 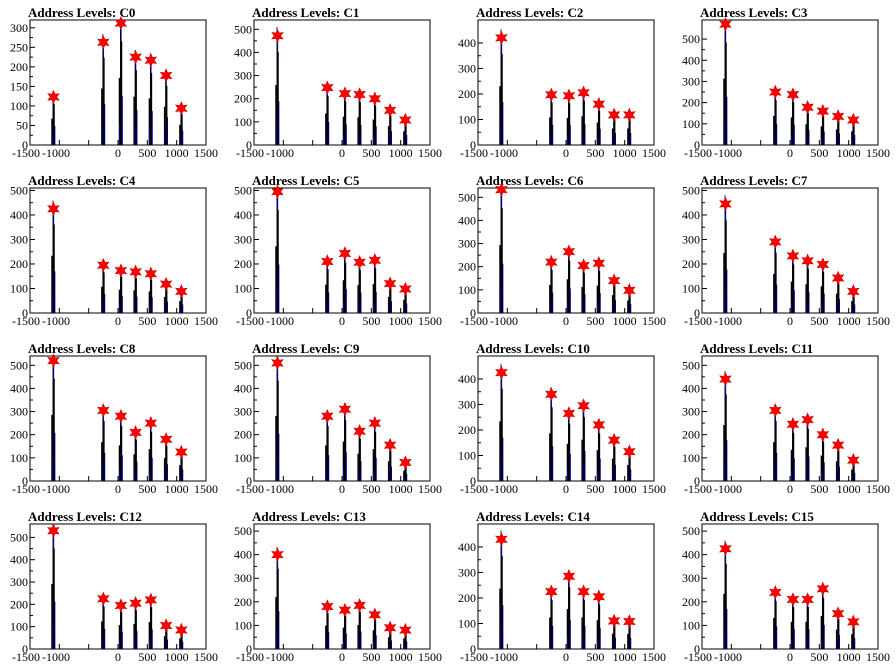 What do you see at coordinates (85, 516) in the screenshot?
I see `chart-title: Address Levels: C12` at bounding box center [85, 516].